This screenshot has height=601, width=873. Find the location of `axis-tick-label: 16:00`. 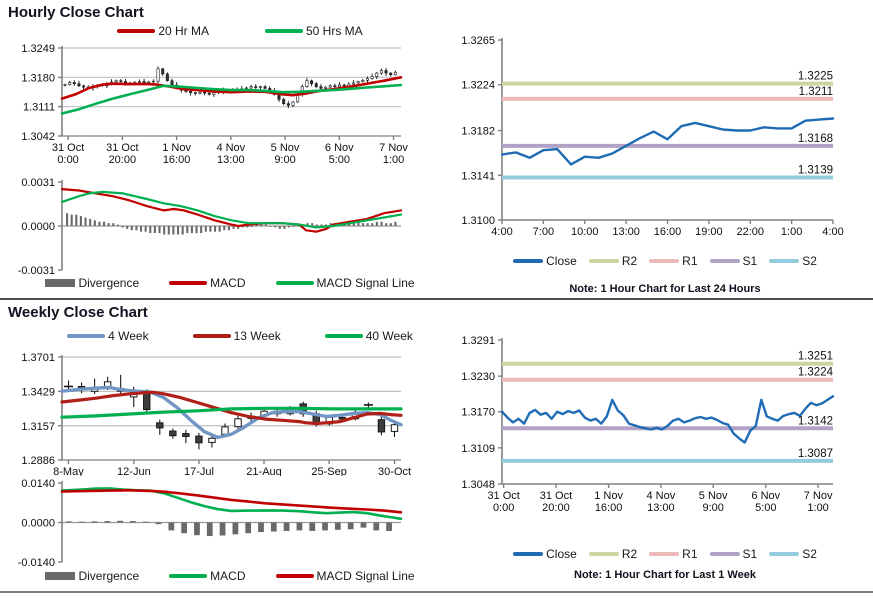

axis-tick-label: 16:00 is located at coordinates (177, 160).